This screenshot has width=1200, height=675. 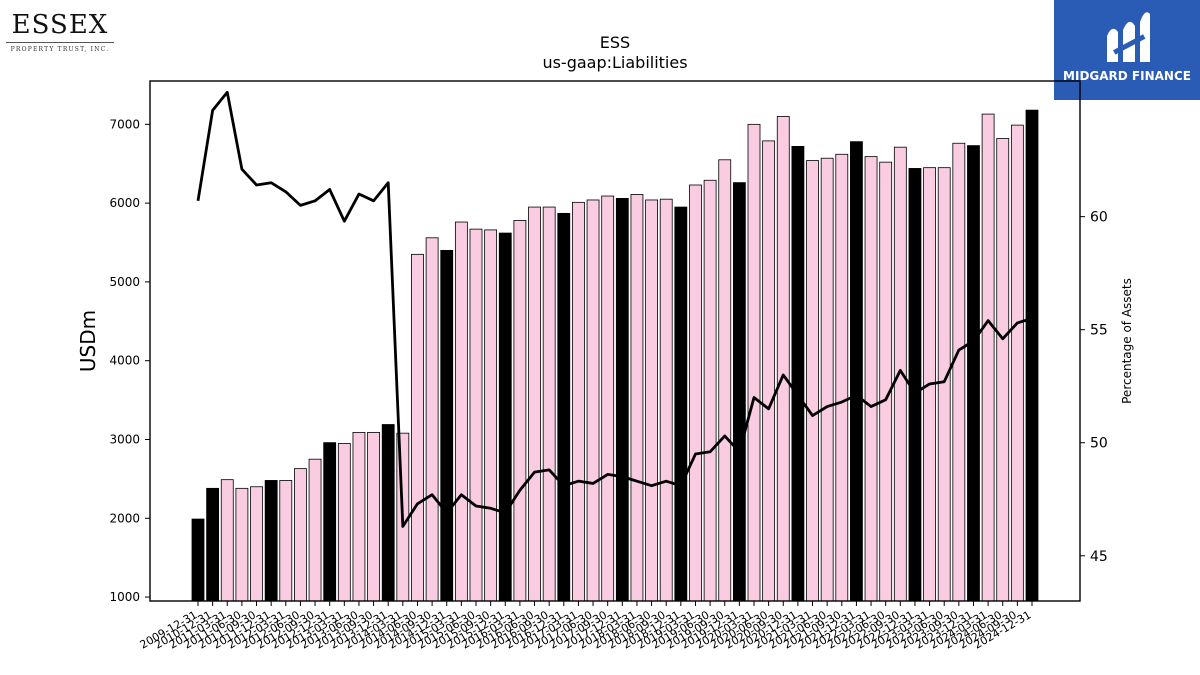 I want to click on y-tick-label: 7000, so click(x=124, y=124).